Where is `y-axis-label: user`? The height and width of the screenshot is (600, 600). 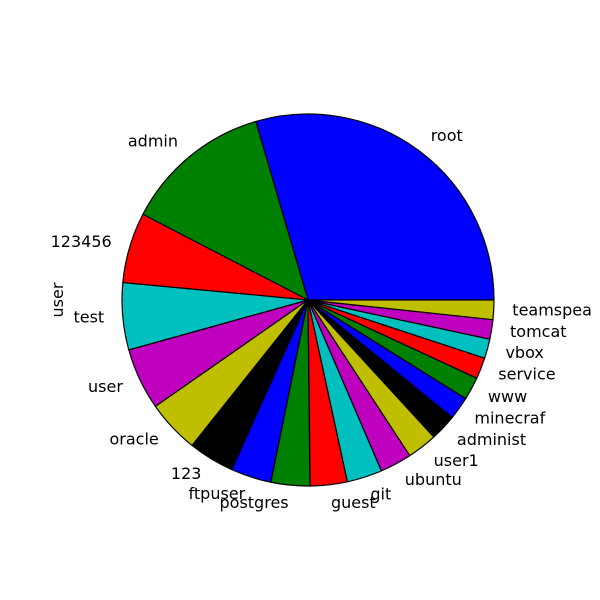 y-axis-label: user is located at coordinates (57, 299).